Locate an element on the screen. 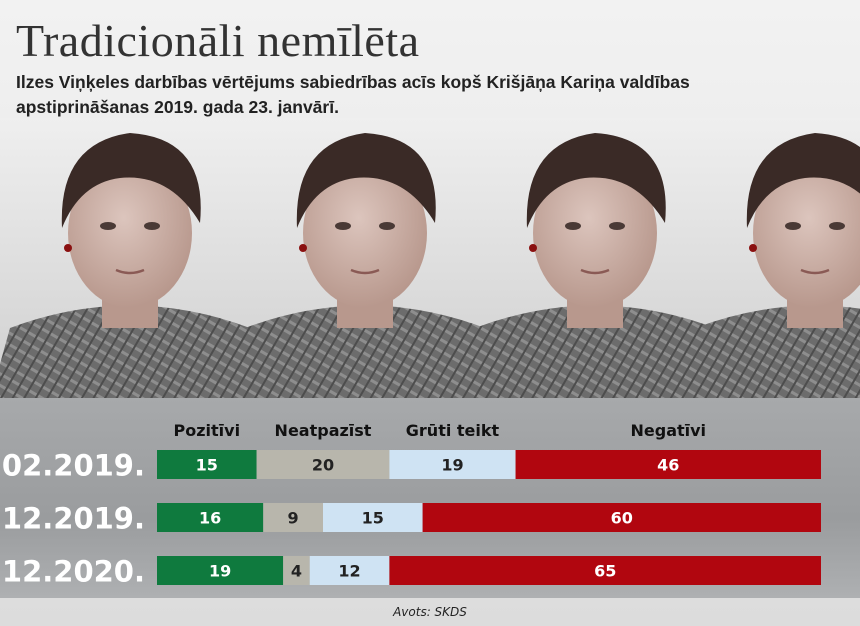  data-label: 16 is located at coordinates (210, 518).